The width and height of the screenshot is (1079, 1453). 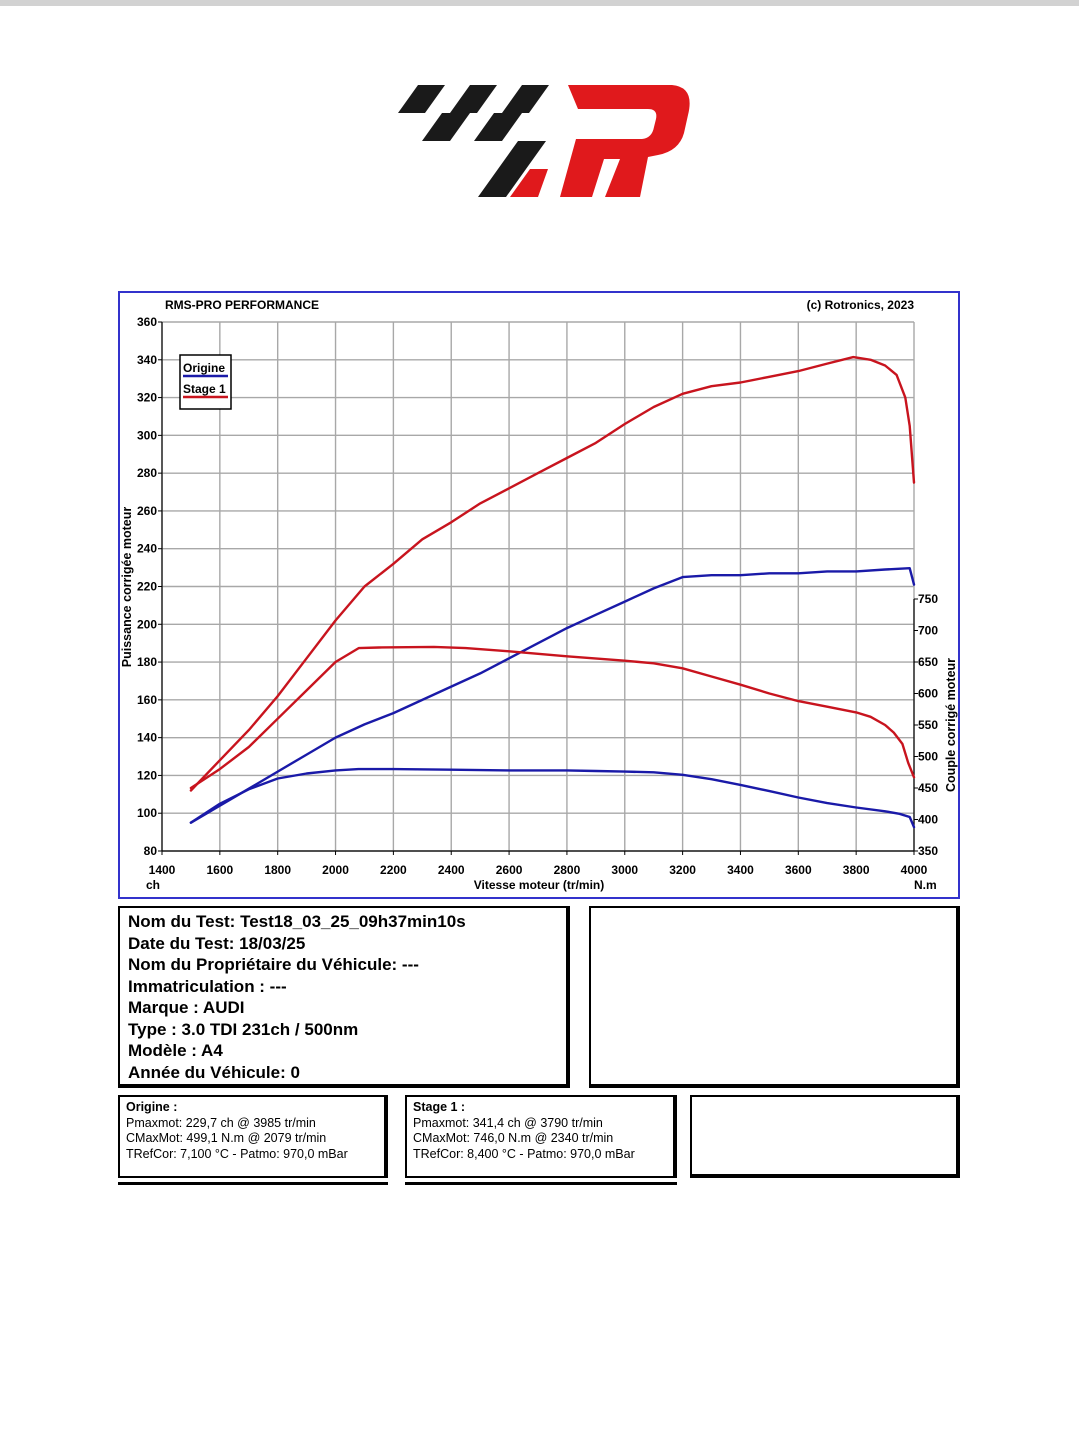 What do you see at coordinates (147, 700) in the screenshot?
I see `y-left-tick-label: 160` at bounding box center [147, 700].